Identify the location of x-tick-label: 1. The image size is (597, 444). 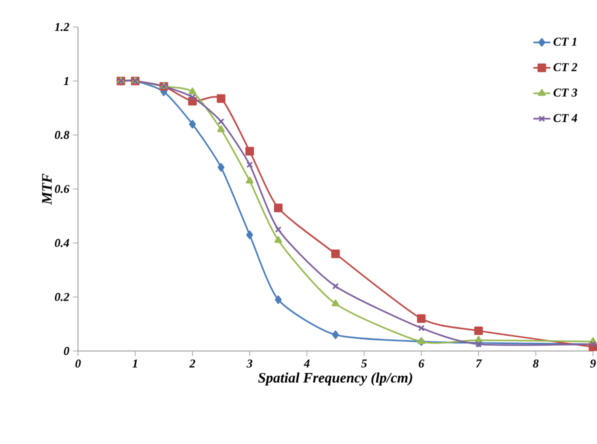
(135, 364).